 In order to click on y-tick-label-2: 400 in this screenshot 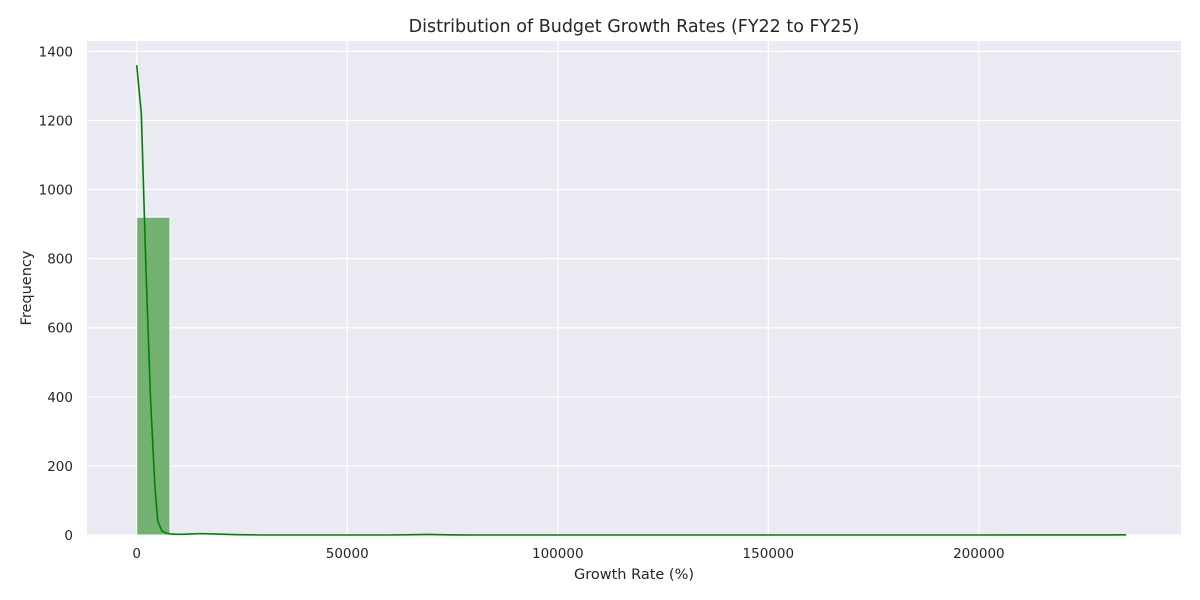, I will do `click(60, 398)`.